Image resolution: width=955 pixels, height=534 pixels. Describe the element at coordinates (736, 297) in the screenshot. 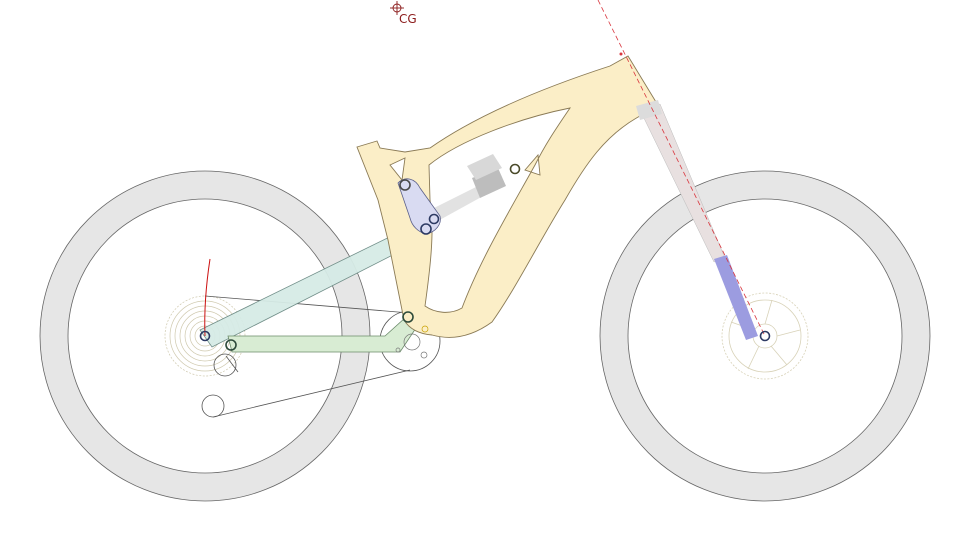

I see `fork-lower` at that location.